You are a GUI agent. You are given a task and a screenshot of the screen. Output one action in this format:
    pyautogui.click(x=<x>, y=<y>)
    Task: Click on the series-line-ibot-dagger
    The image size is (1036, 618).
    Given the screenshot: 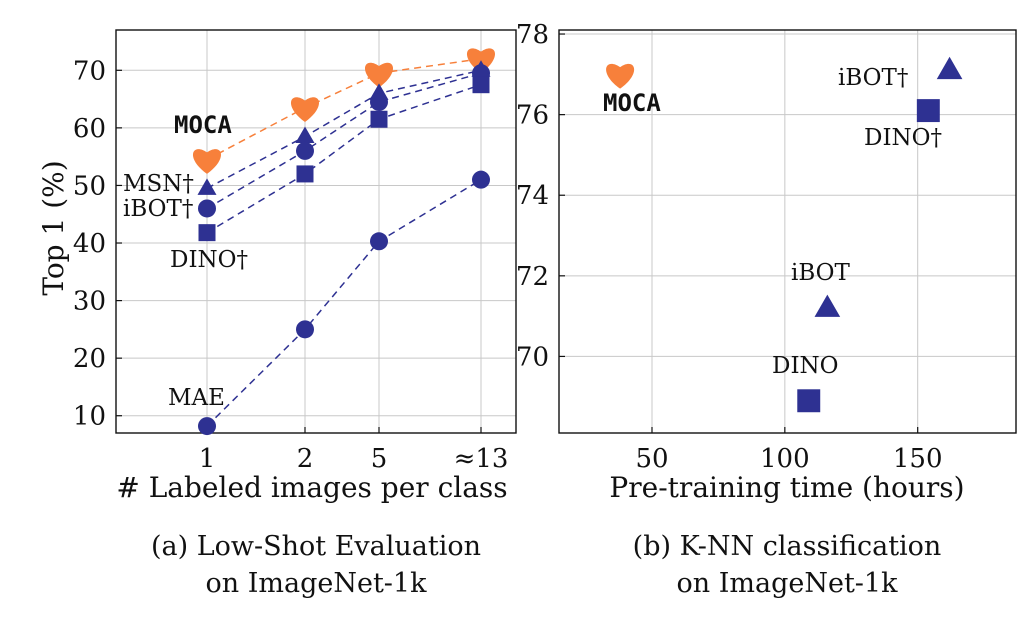 What is the action you would take?
    pyautogui.click(x=344, y=141)
    